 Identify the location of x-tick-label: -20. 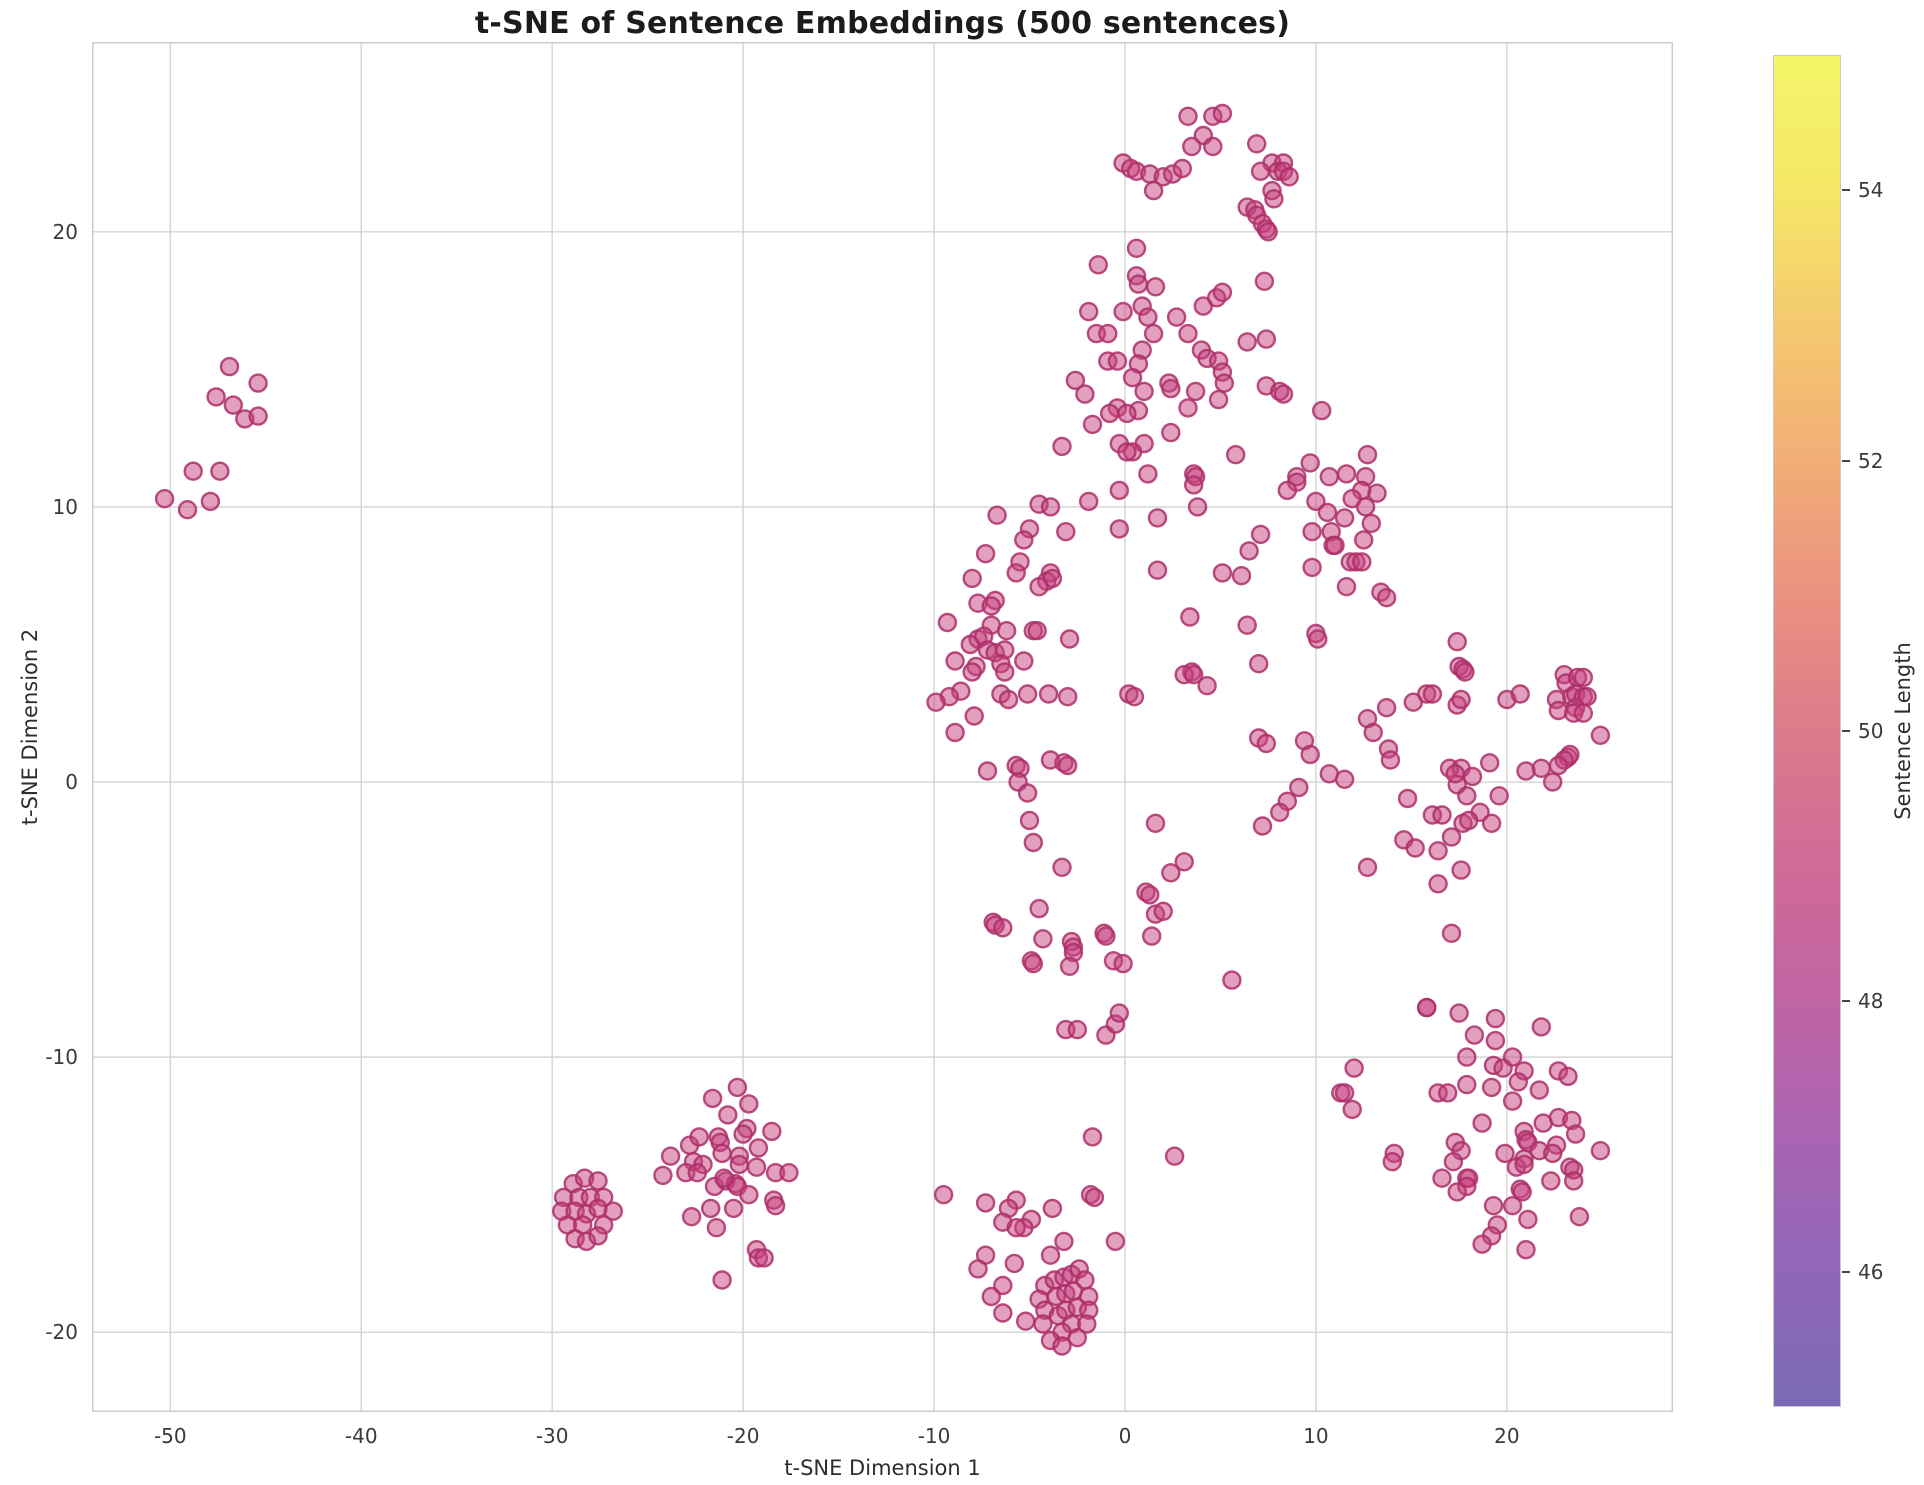
(743, 1436).